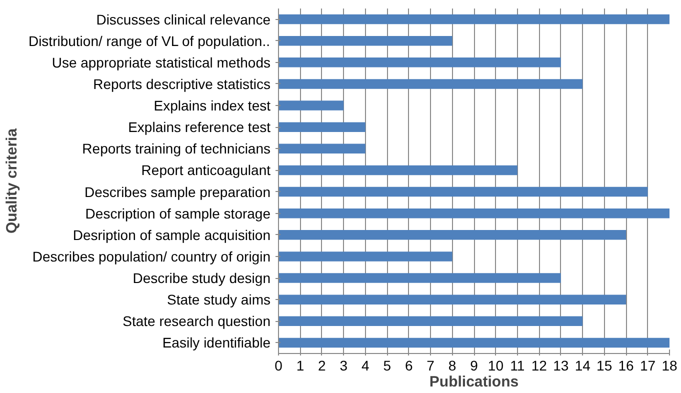 This screenshot has height=393, width=681. I want to click on x-tick-label: 5, so click(387, 366).